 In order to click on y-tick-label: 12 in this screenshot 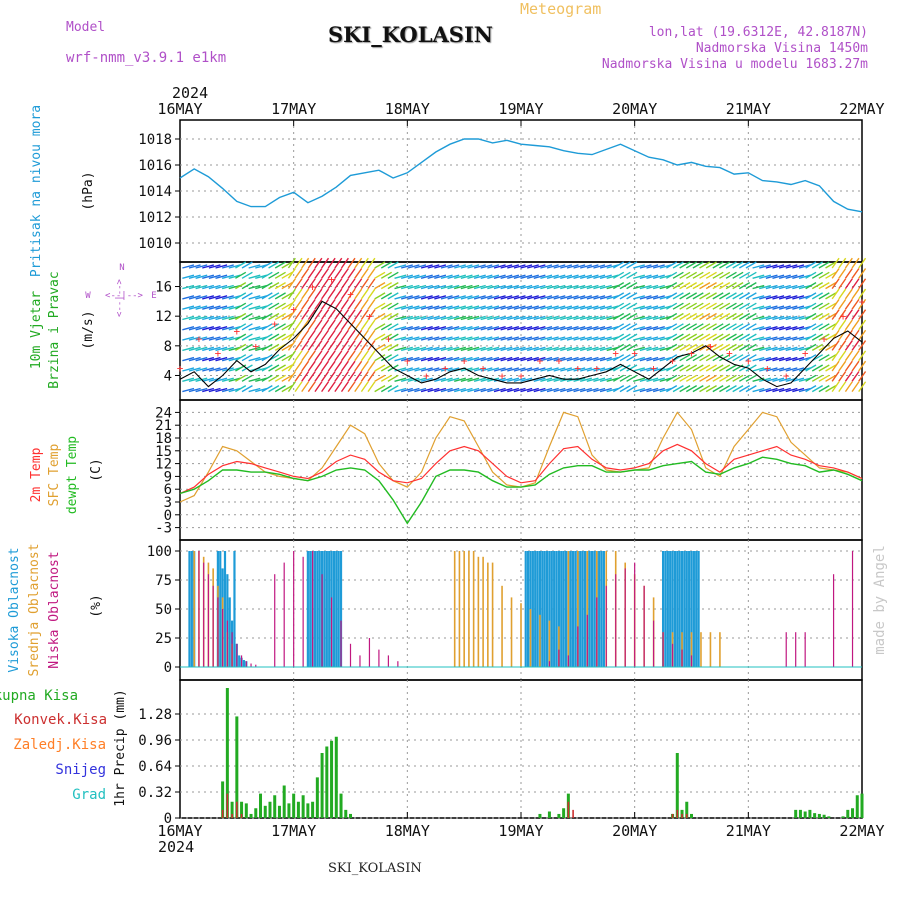, I will do `click(163, 317)`.